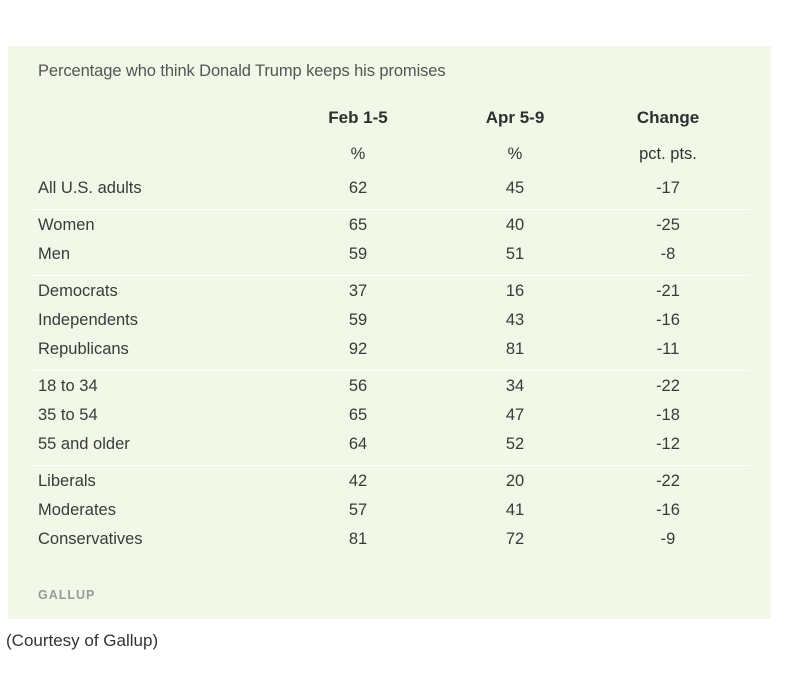  Describe the element at coordinates (88, 320) in the screenshot. I see `row-label: Independents` at that location.